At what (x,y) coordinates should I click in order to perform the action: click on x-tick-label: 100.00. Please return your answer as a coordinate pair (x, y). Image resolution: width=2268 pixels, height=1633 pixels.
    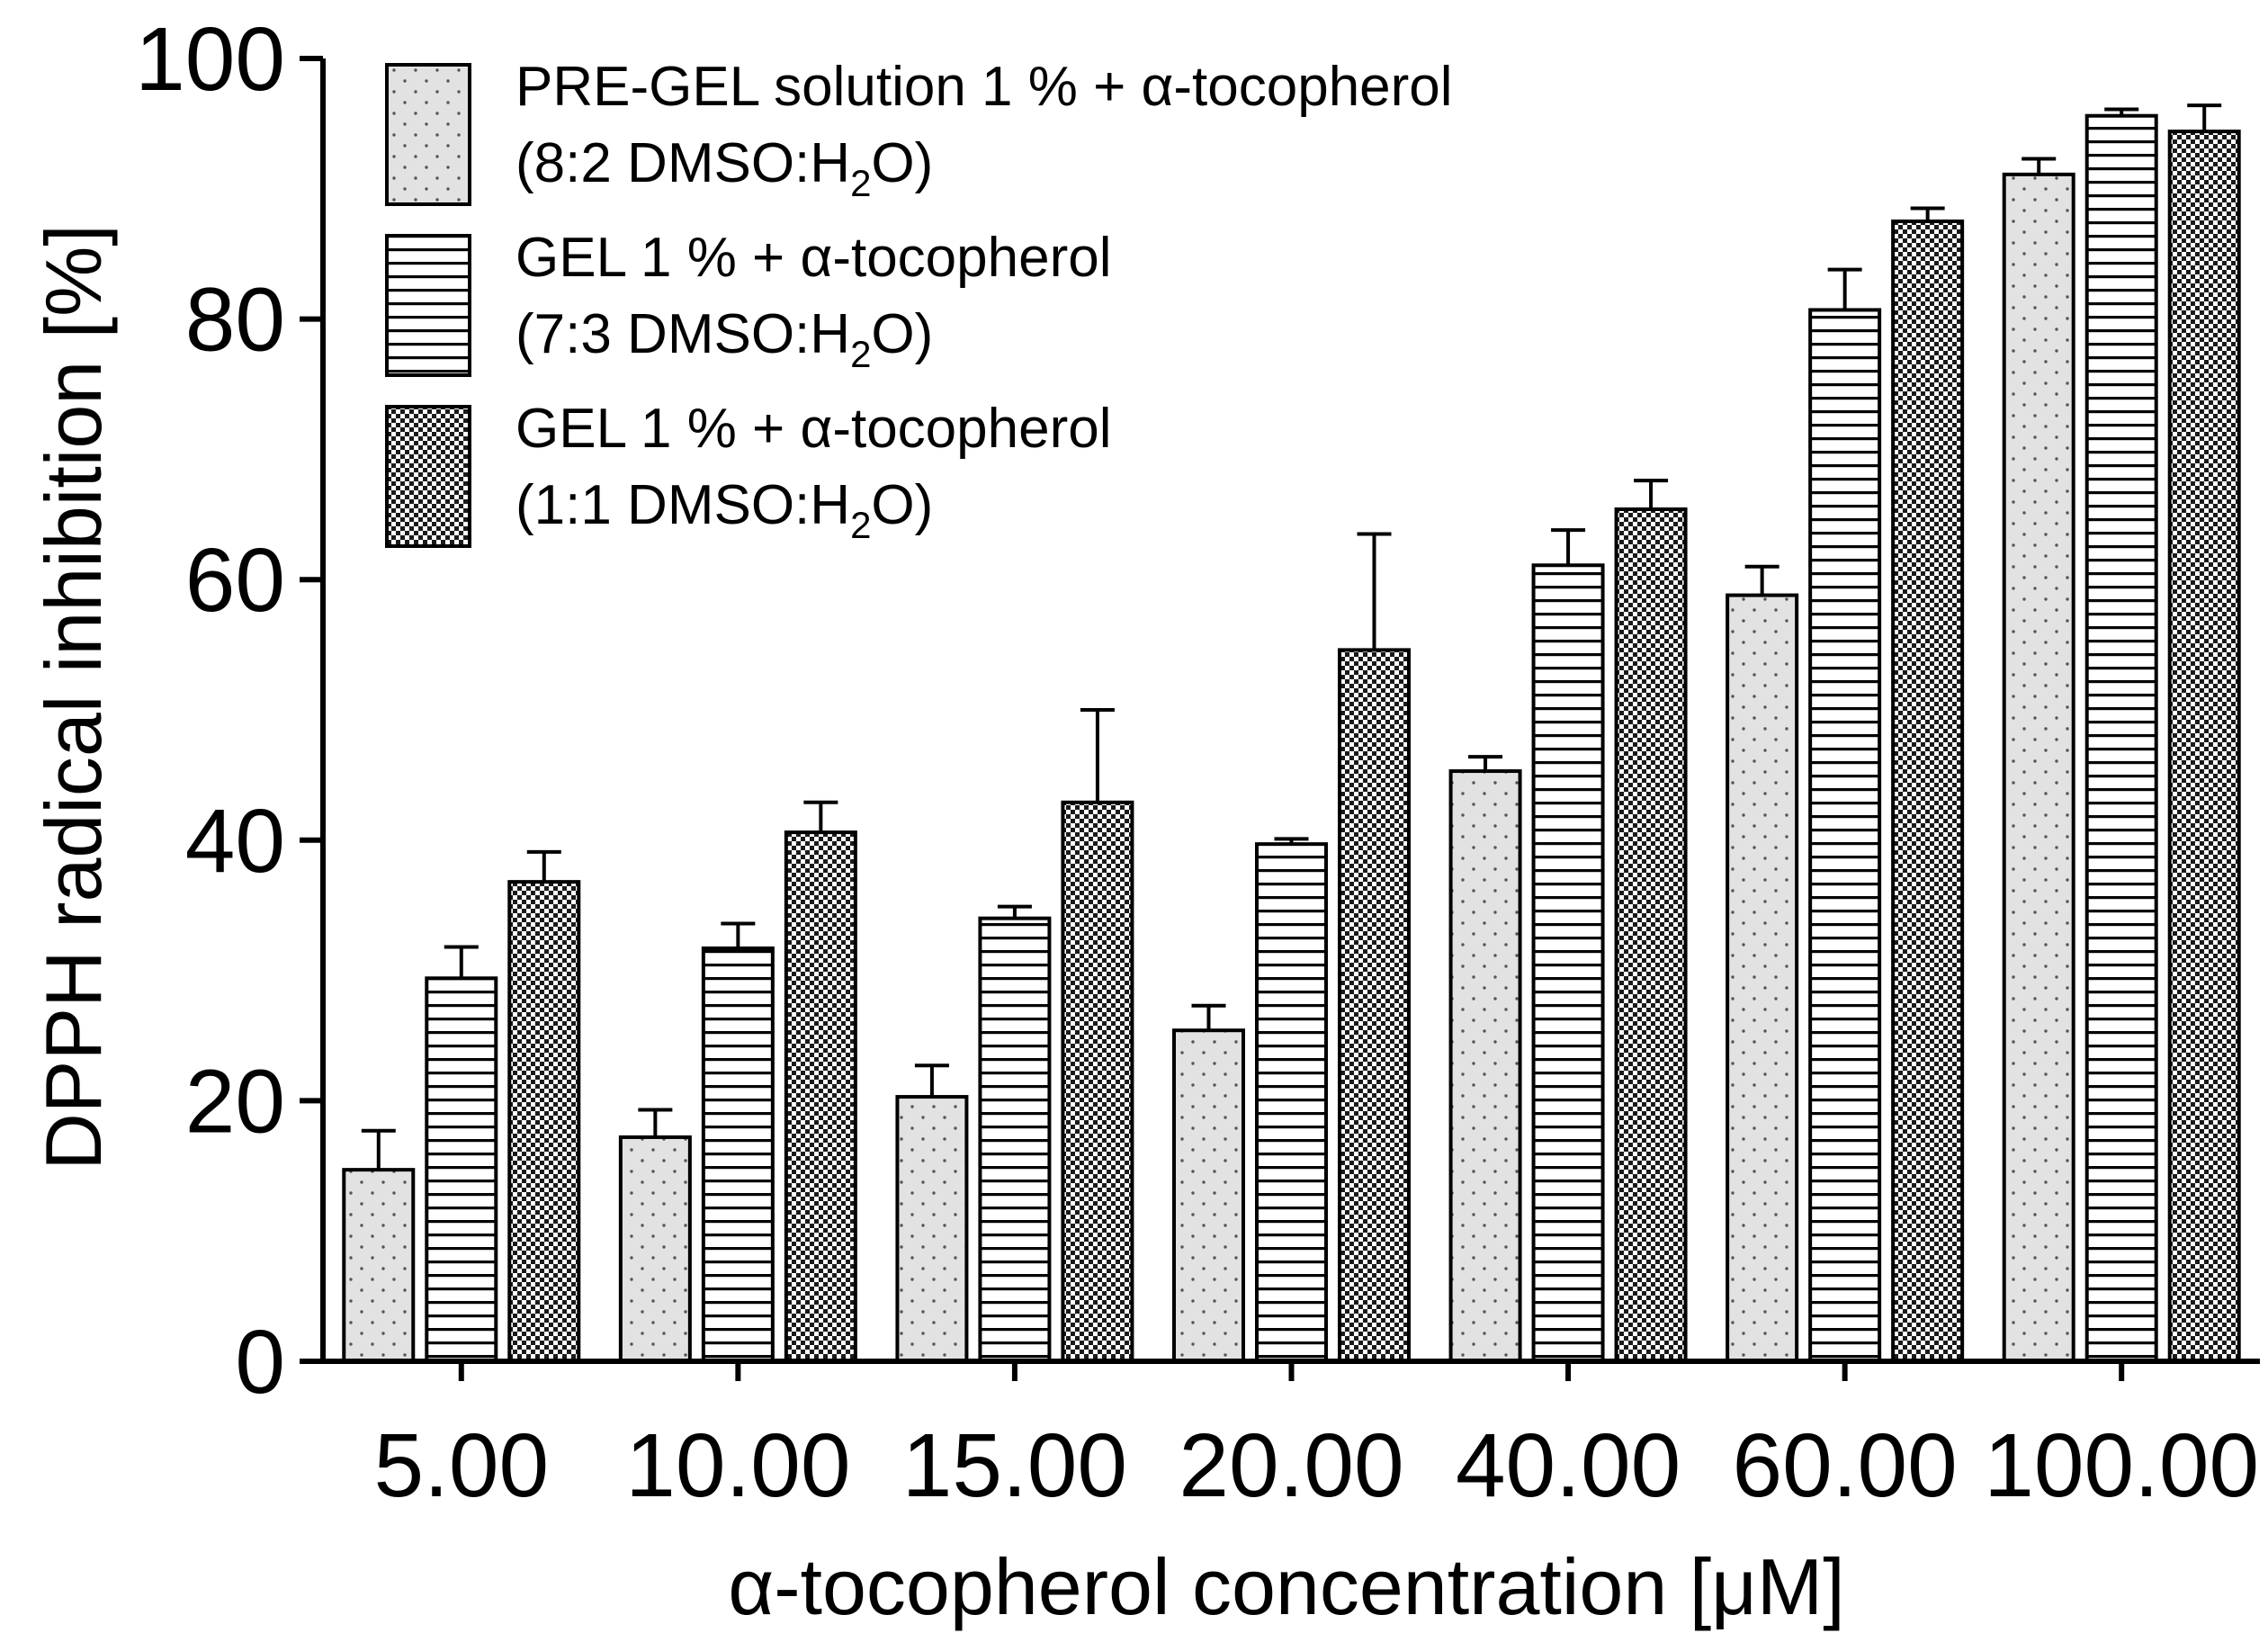
    Looking at the image, I should click on (2121, 1465).